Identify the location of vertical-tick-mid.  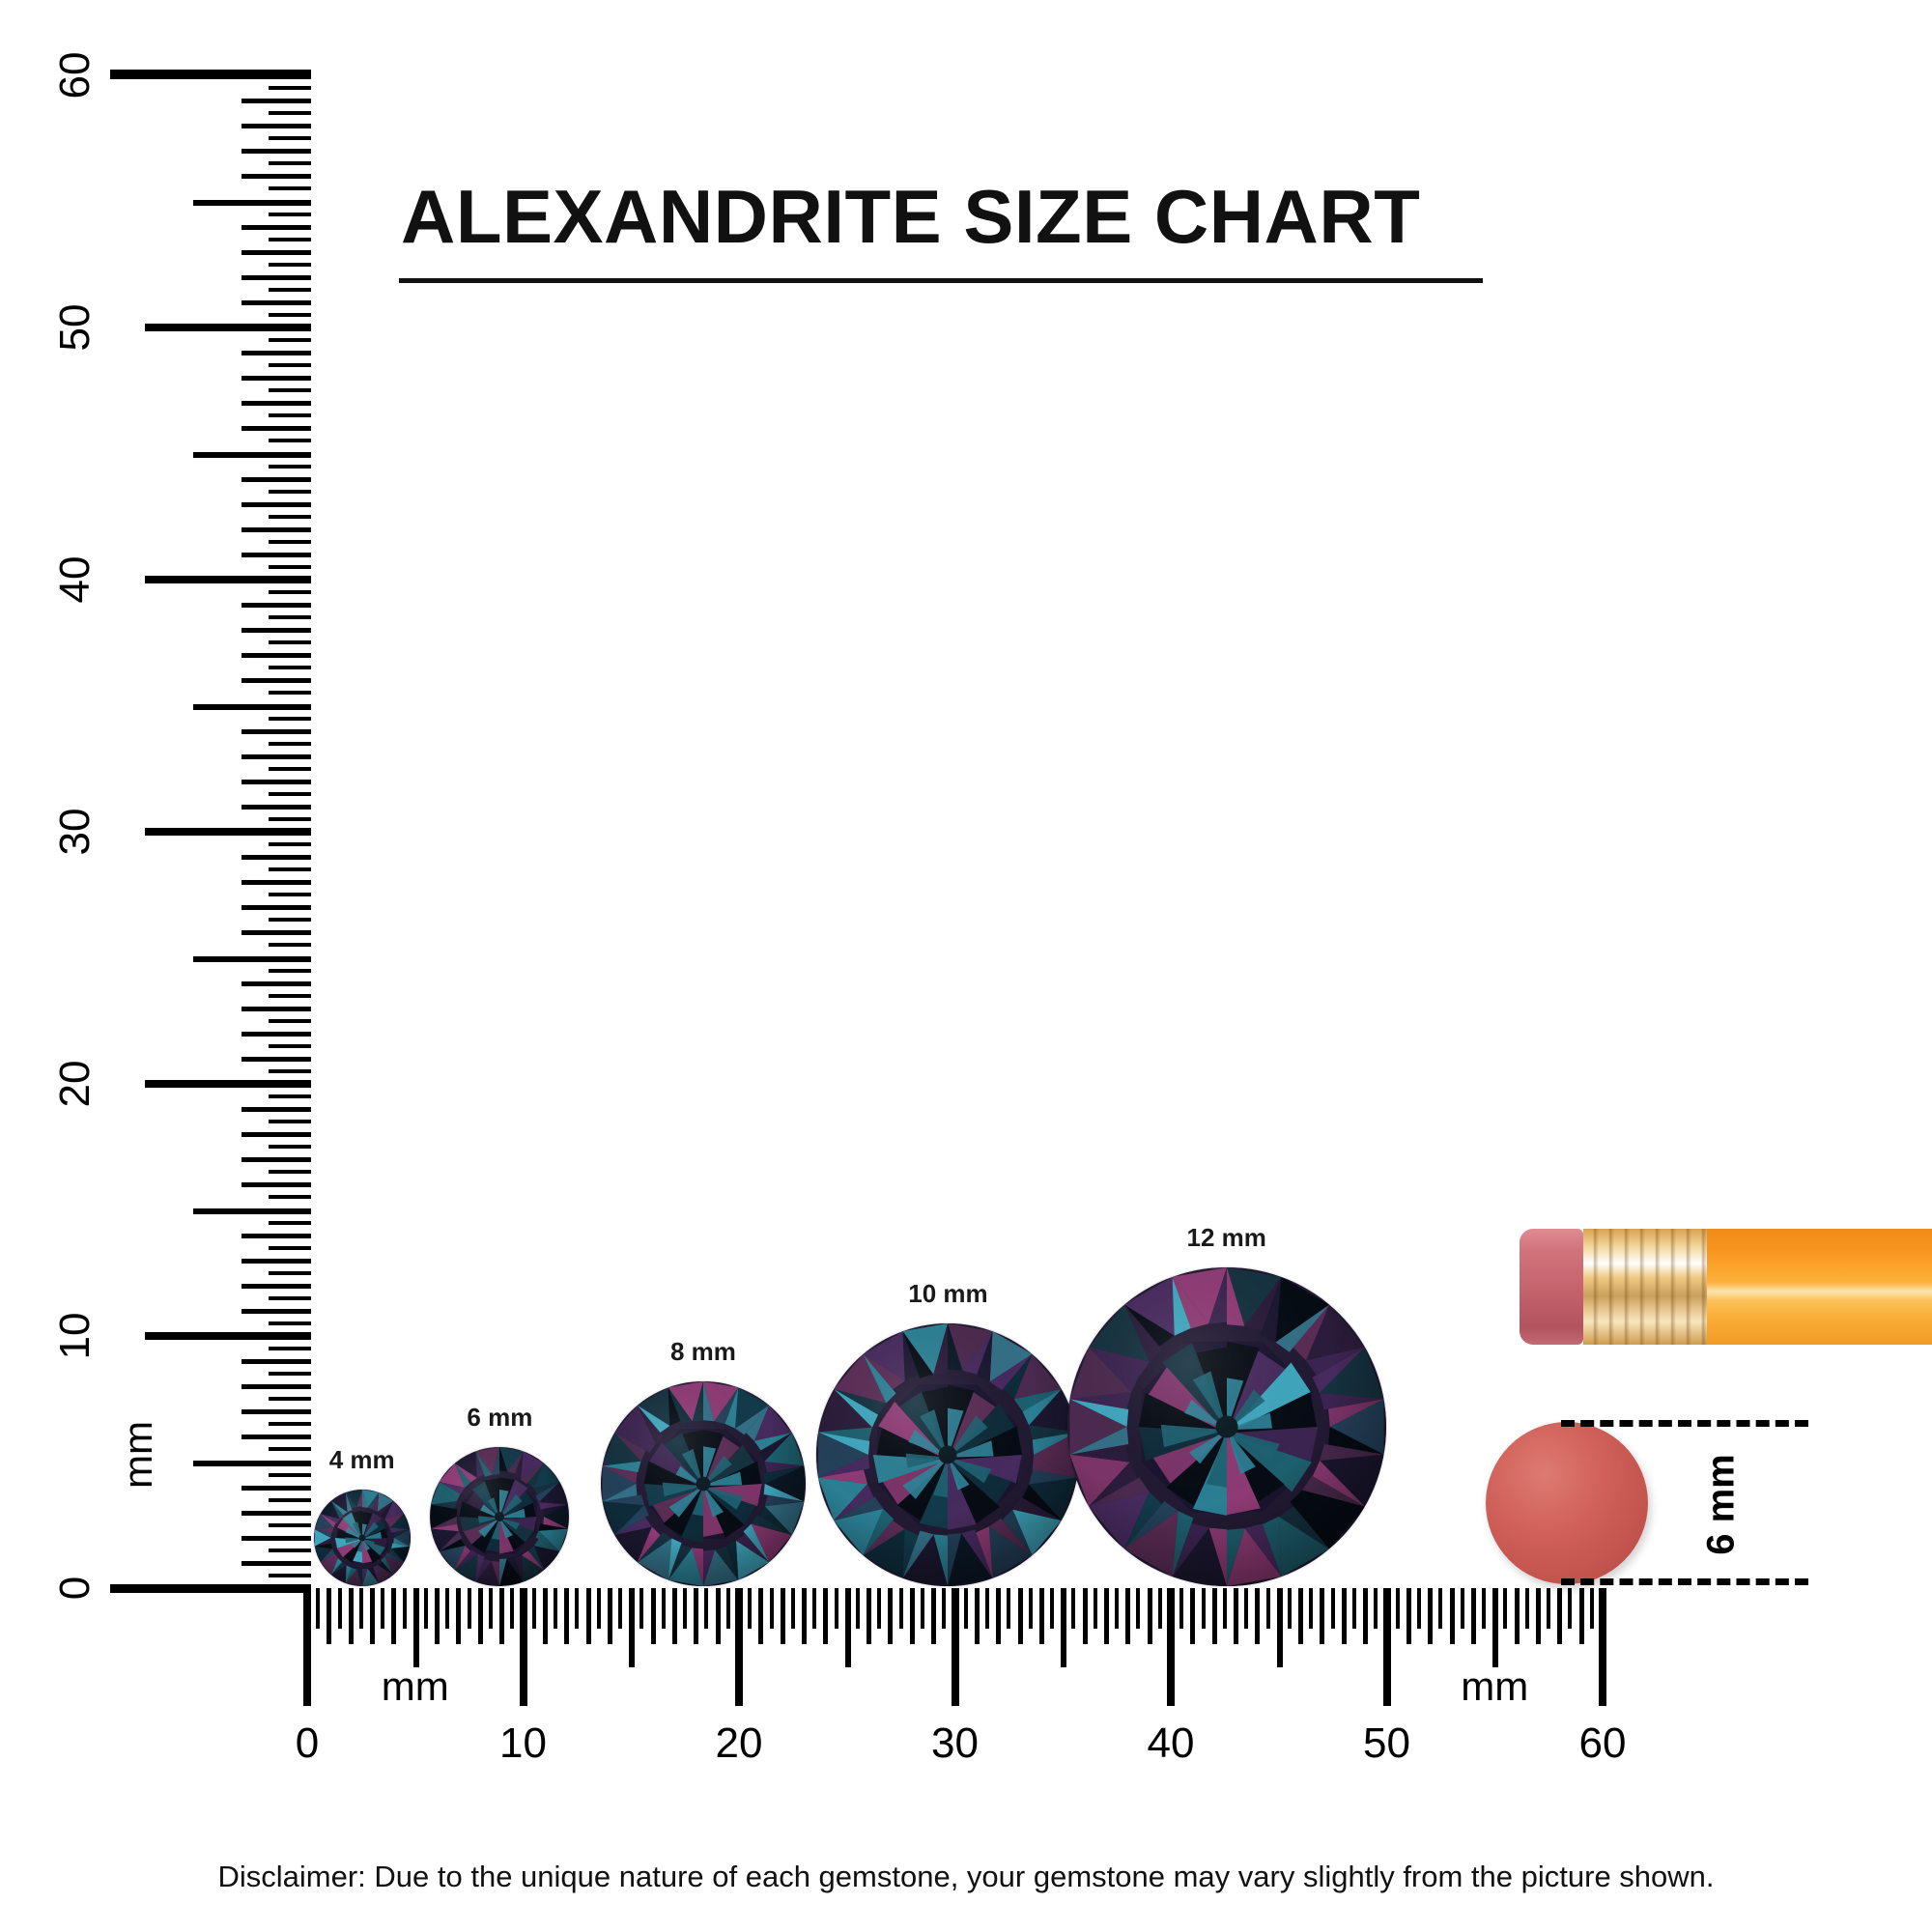
(252, 706).